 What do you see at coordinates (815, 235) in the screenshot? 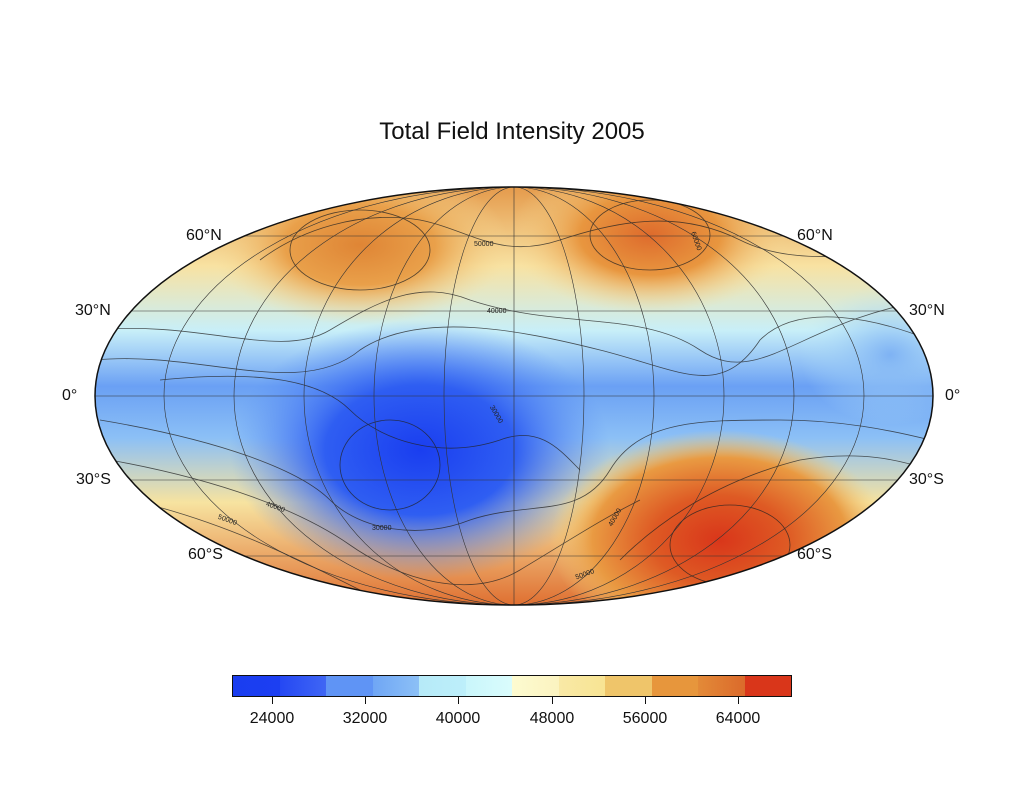
I see `lat-label-right-60n: 60°N` at bounding box center [815, 235].